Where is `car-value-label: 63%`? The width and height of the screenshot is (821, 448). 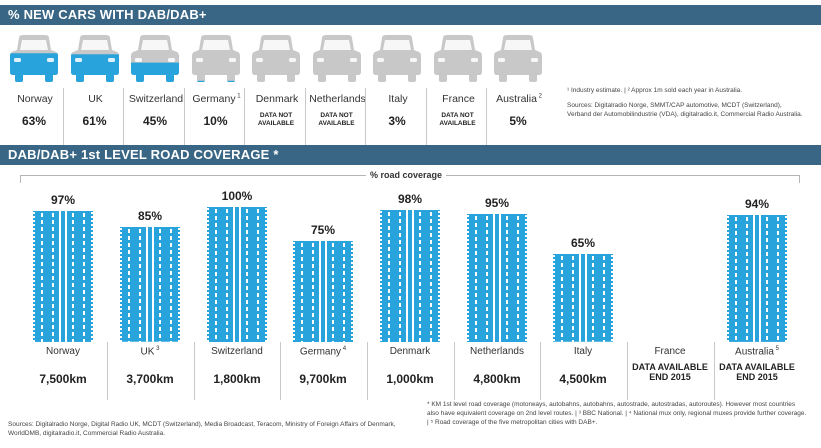 car-value-label: 63% is located at coordinates (34, 121).